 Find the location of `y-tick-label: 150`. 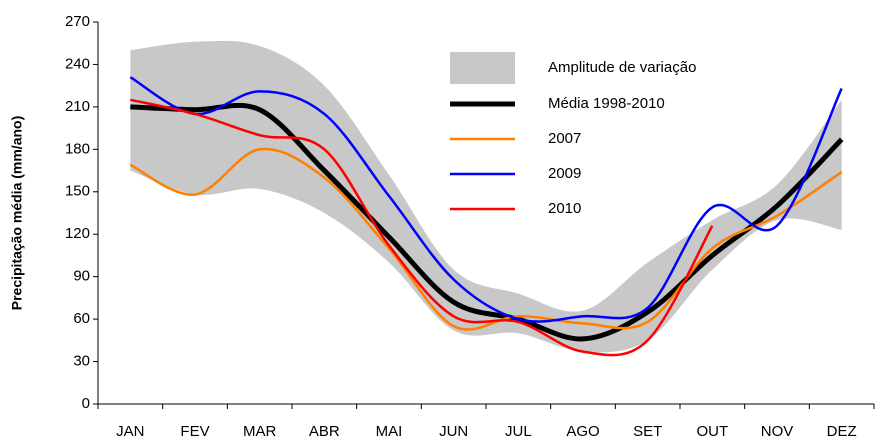

y-tick-label: 150 is located at coordinates (77, 191).